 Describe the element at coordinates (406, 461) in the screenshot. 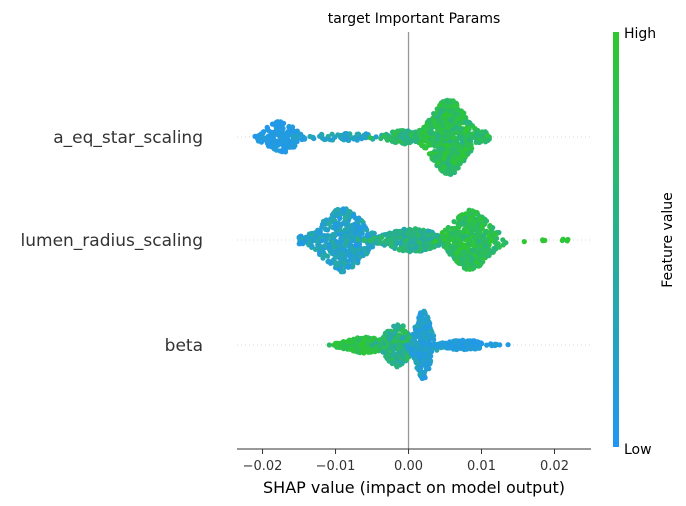

I see `x-axis-ticks: −0.02 −0.01 0.00 0.01 0.02` at that location.